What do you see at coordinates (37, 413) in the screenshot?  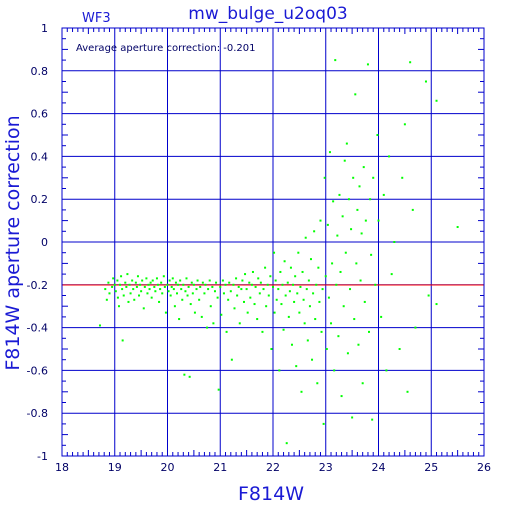 I see `y-tick-label: -0.8` at bounding box center [37, 413].